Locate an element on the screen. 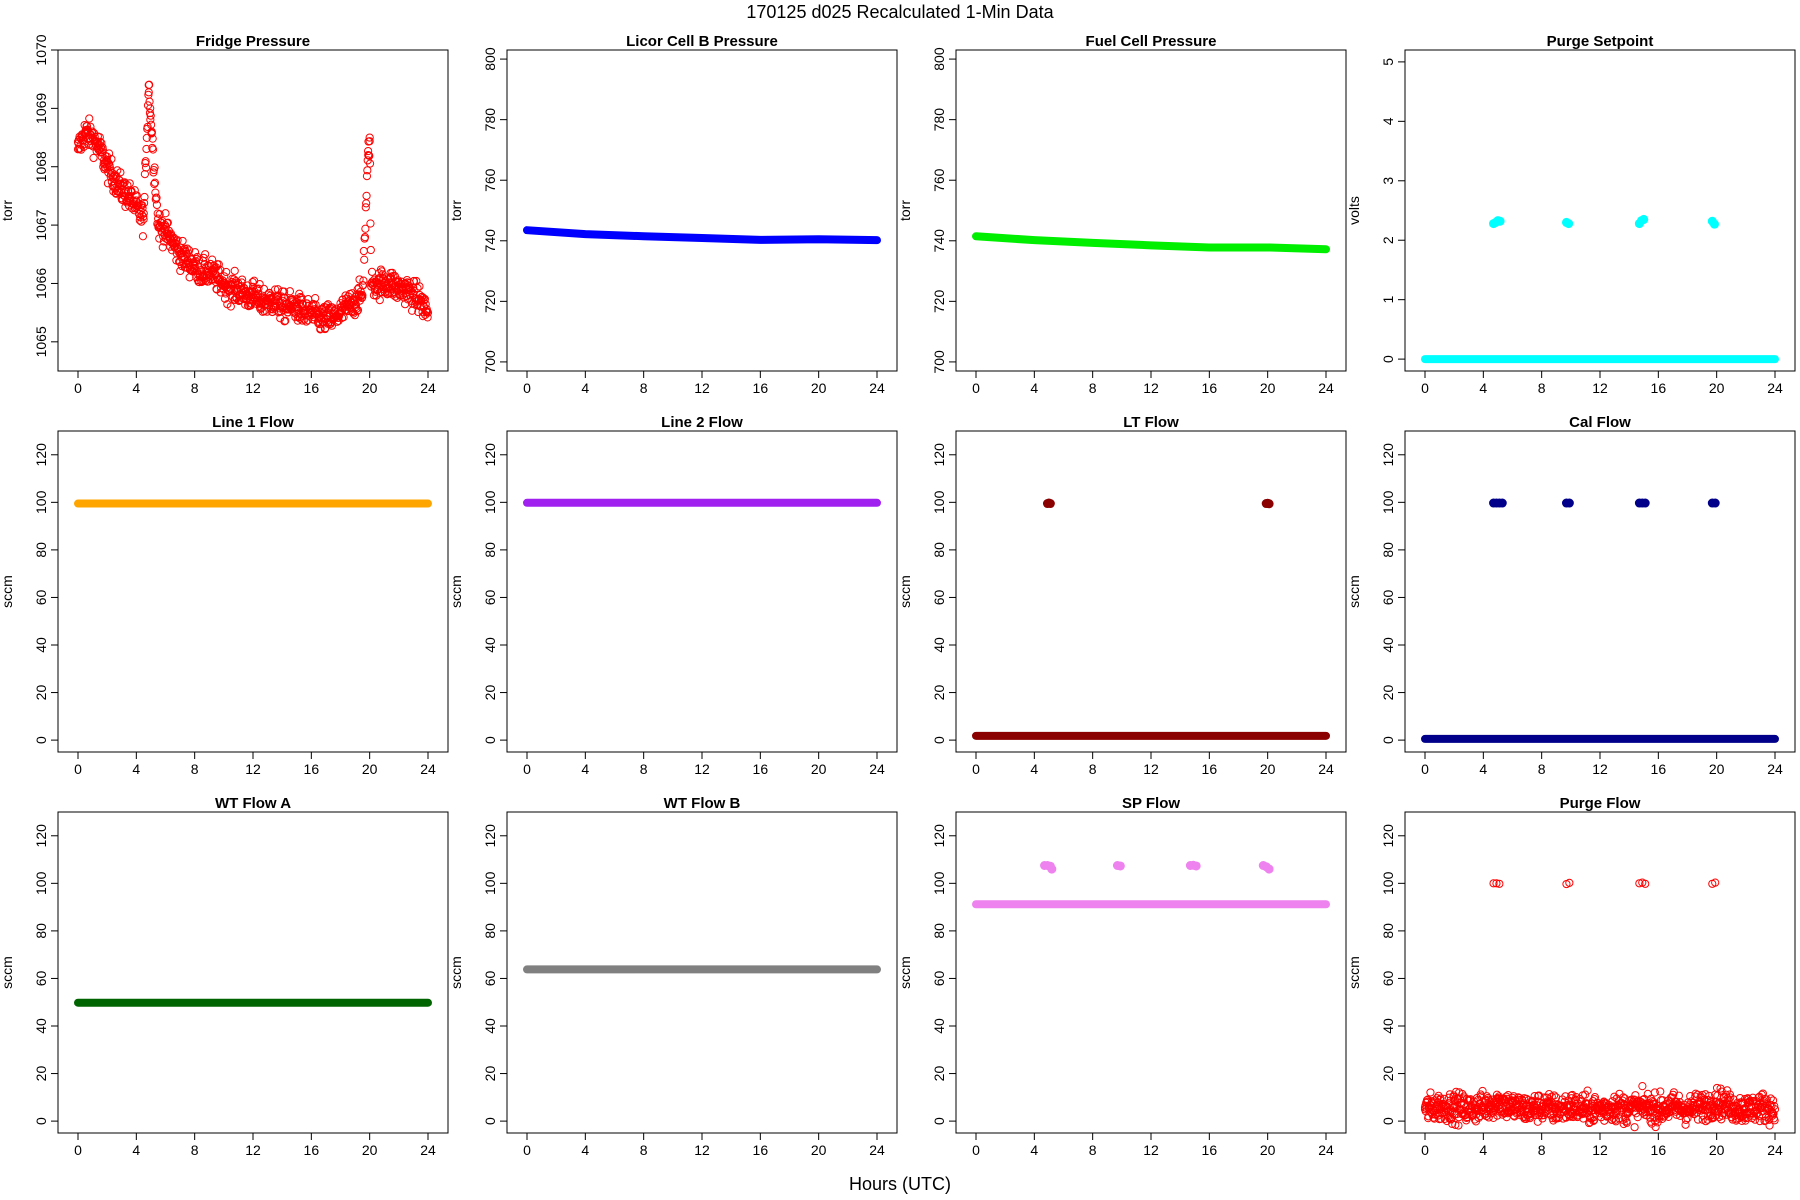 The height and width of the screenshot is (1200, 1800). y-tick-label: 740 is located at coordinates (939, 241).